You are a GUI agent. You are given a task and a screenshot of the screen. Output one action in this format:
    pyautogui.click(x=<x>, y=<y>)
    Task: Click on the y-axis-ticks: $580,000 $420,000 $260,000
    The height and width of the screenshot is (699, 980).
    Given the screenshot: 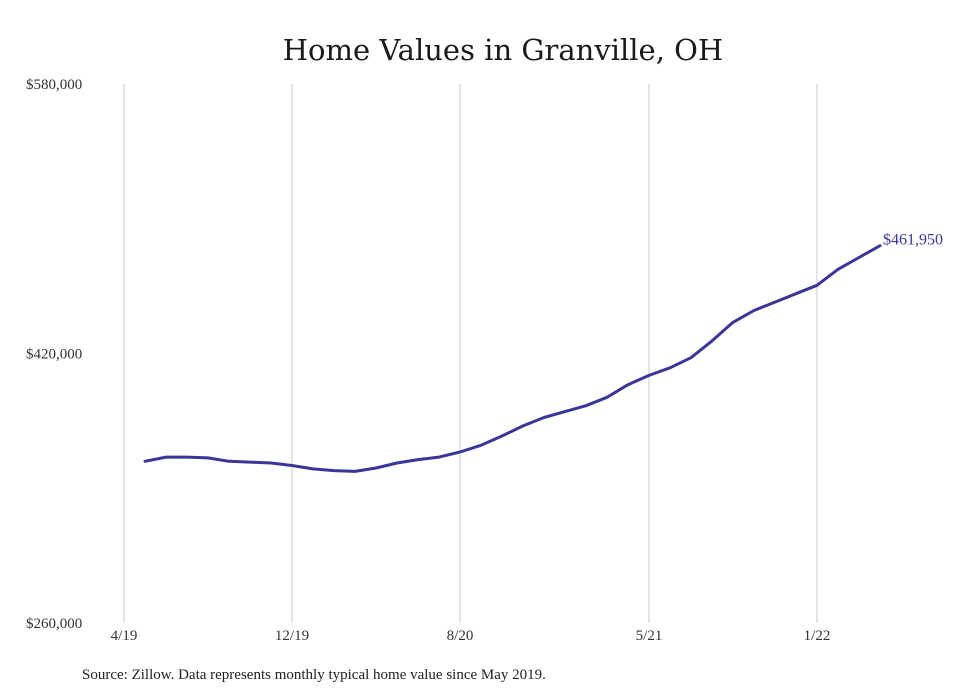 What is the action you would take?
    pyautogui.click(x=54, y=354)
    